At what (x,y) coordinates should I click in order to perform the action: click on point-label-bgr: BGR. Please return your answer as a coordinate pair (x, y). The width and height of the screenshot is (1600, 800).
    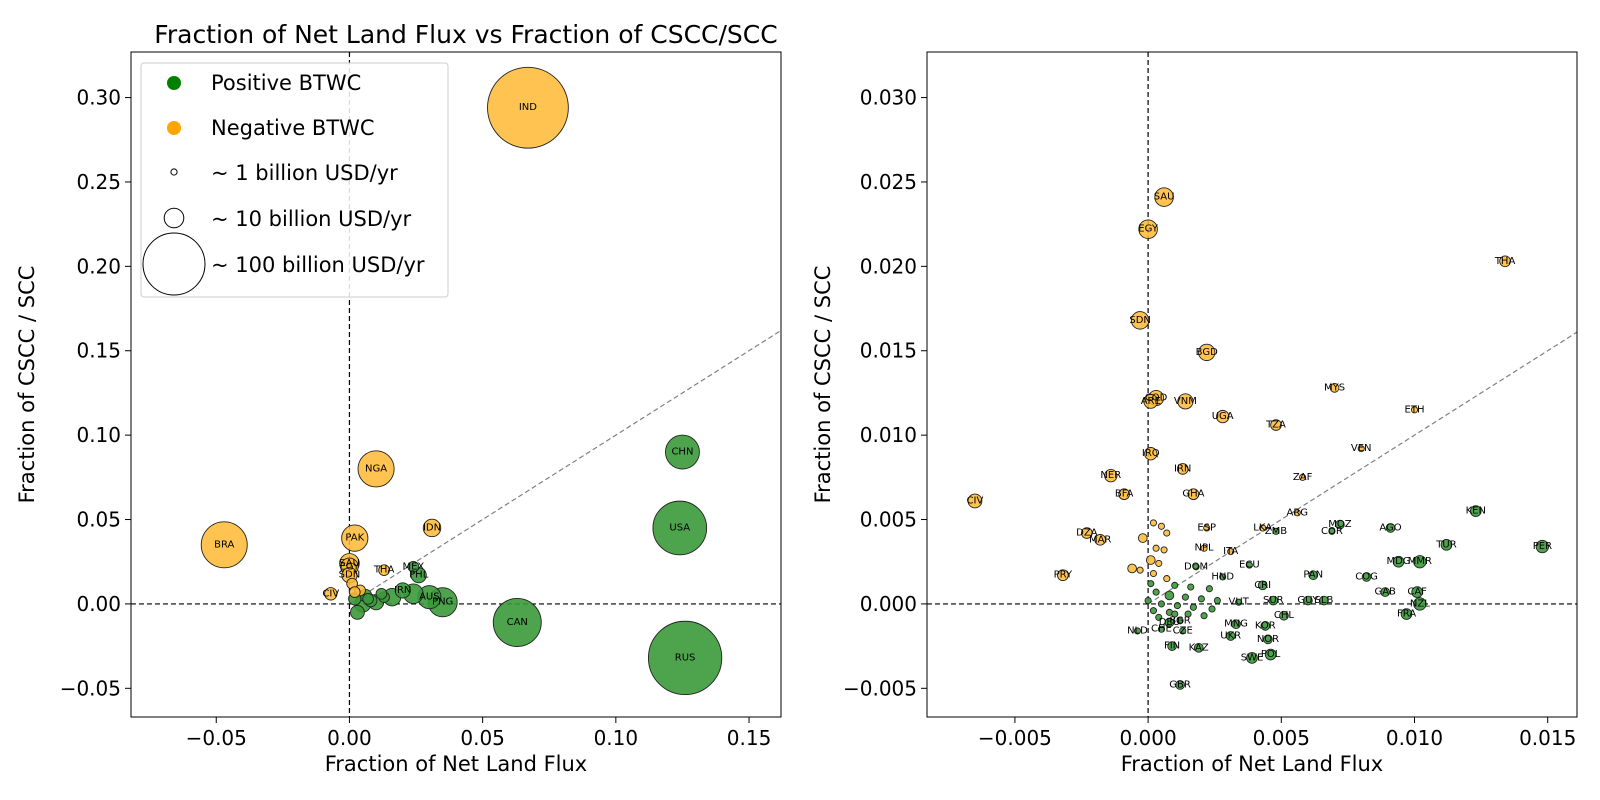
    Looking at the image, I should click on (1179, 620).